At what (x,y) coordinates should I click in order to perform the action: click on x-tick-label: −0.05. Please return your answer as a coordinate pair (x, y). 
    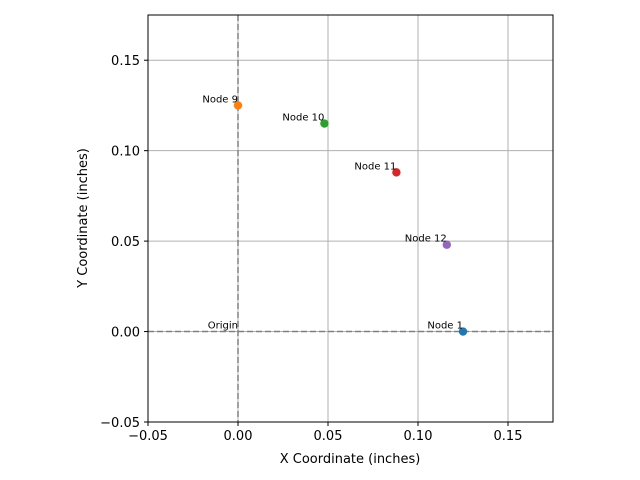
    Looking at the image, I should click on (148, 436).